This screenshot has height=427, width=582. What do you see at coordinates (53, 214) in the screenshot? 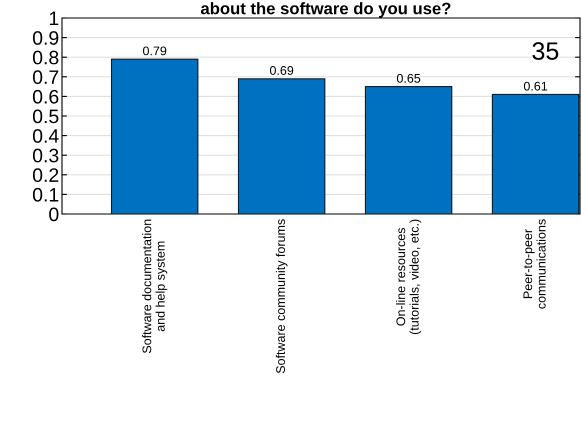
I see `y-tick-label: 0` at bounding box center [53, 214].